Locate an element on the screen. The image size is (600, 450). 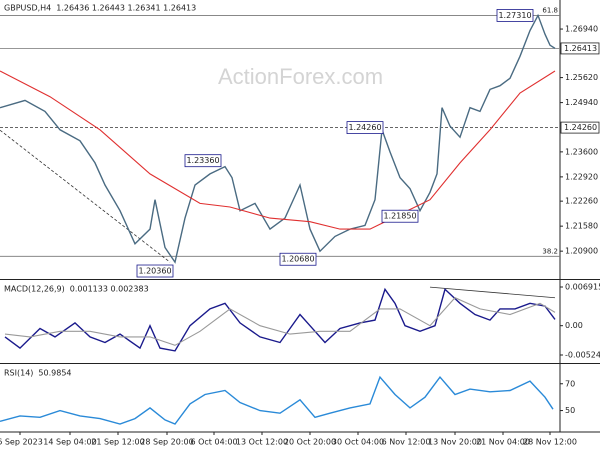
x-tick-label: 21 Nov 04:00 is located at coordinates (503, 442).